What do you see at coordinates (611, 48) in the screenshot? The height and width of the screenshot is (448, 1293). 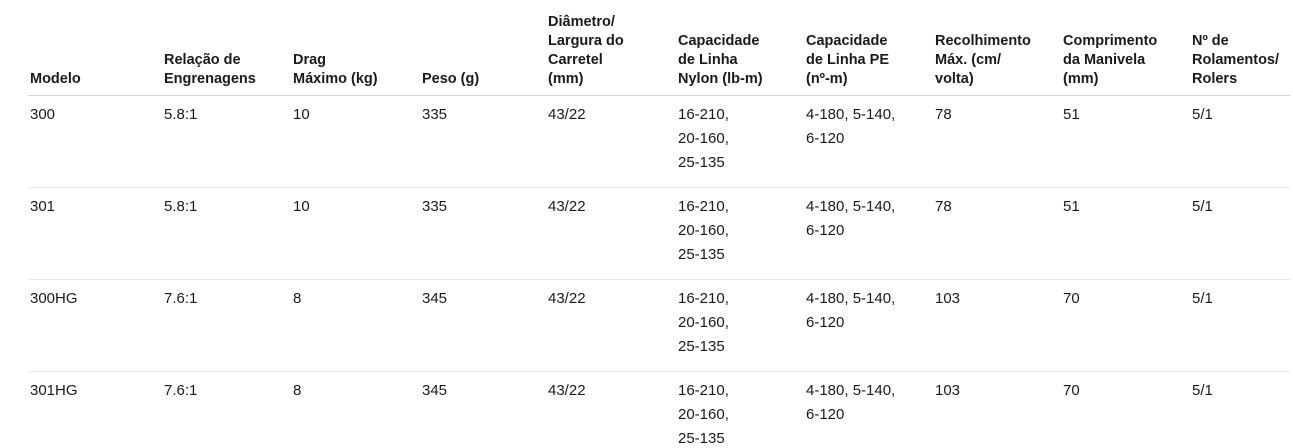 I see `column-header: Diâmetro/ Largura do Carretel (mm)` at bounding box center [611, 48].